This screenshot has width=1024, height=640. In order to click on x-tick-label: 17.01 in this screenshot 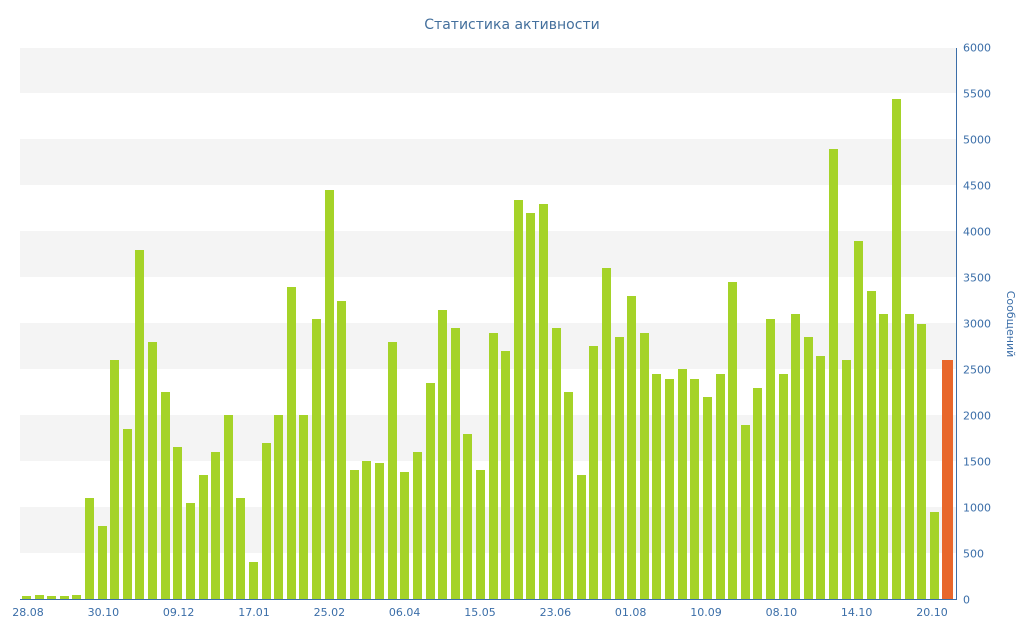, I will do `click(254, 612)`.